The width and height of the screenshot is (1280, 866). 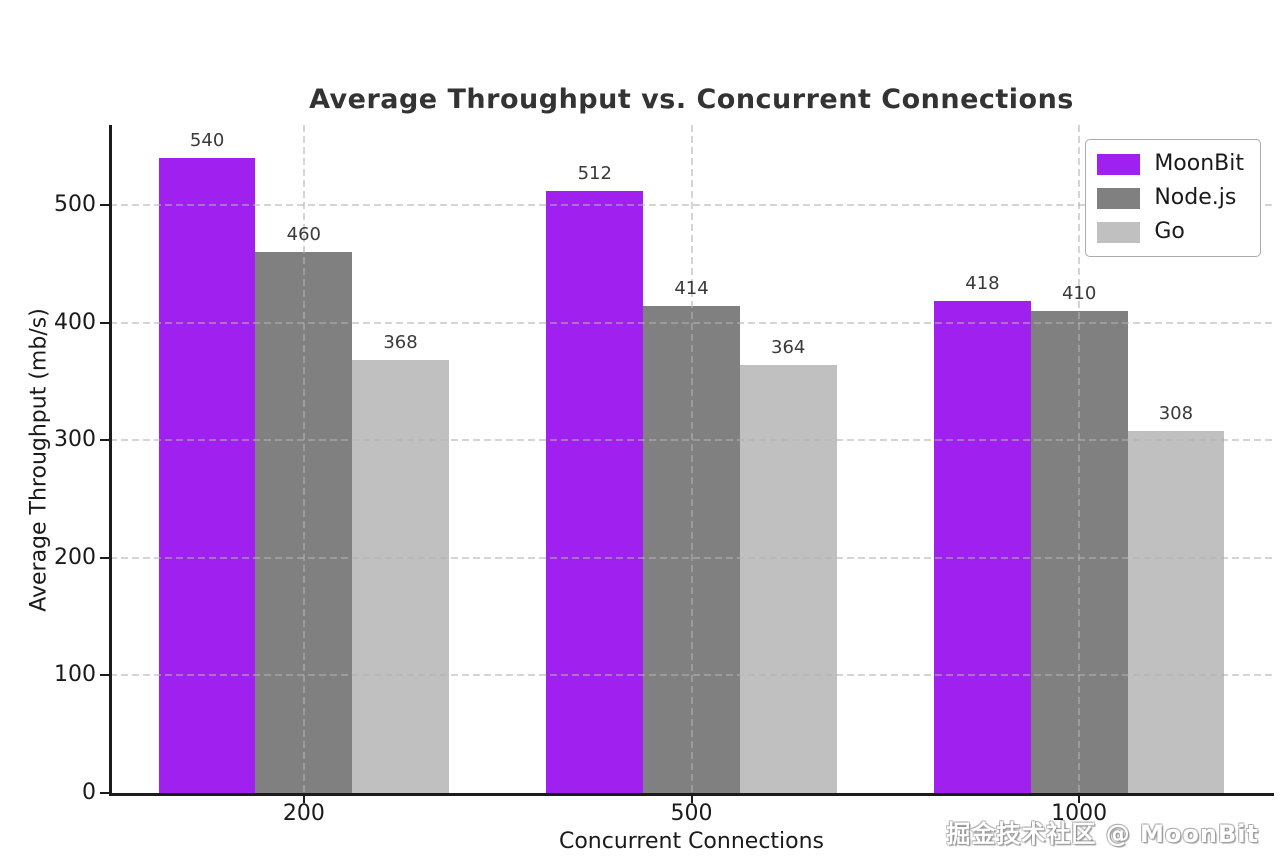 I want to click on bar-value-label: 368, so click(x=400, y=343).